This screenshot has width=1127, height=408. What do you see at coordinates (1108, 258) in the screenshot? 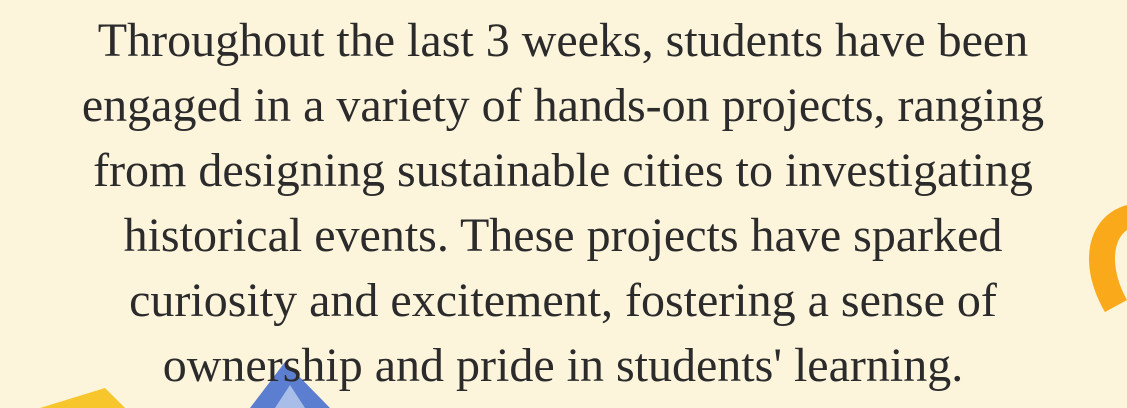
I see `orange-arc` at bounding box center [1108, 258].